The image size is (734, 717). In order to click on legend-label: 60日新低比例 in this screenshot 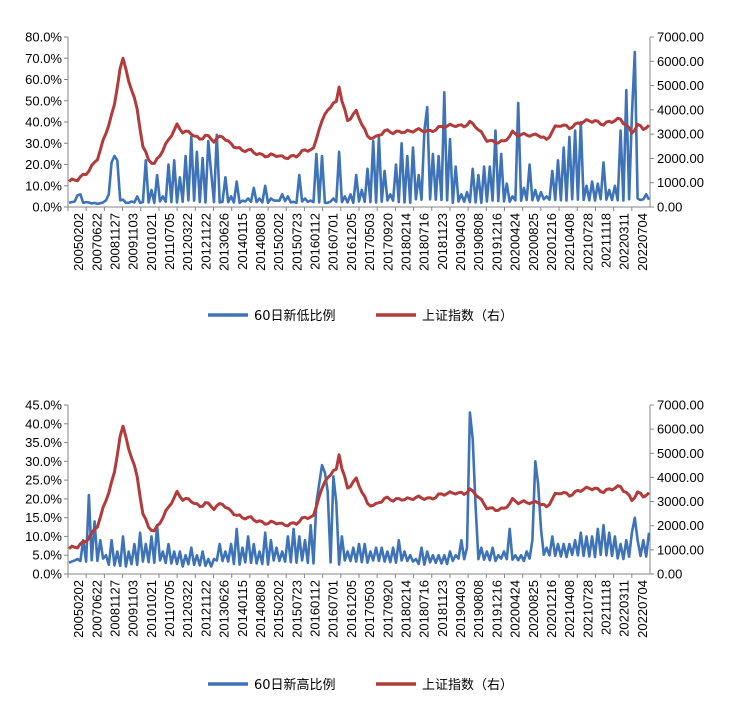, I will do `click(295, 316)`.